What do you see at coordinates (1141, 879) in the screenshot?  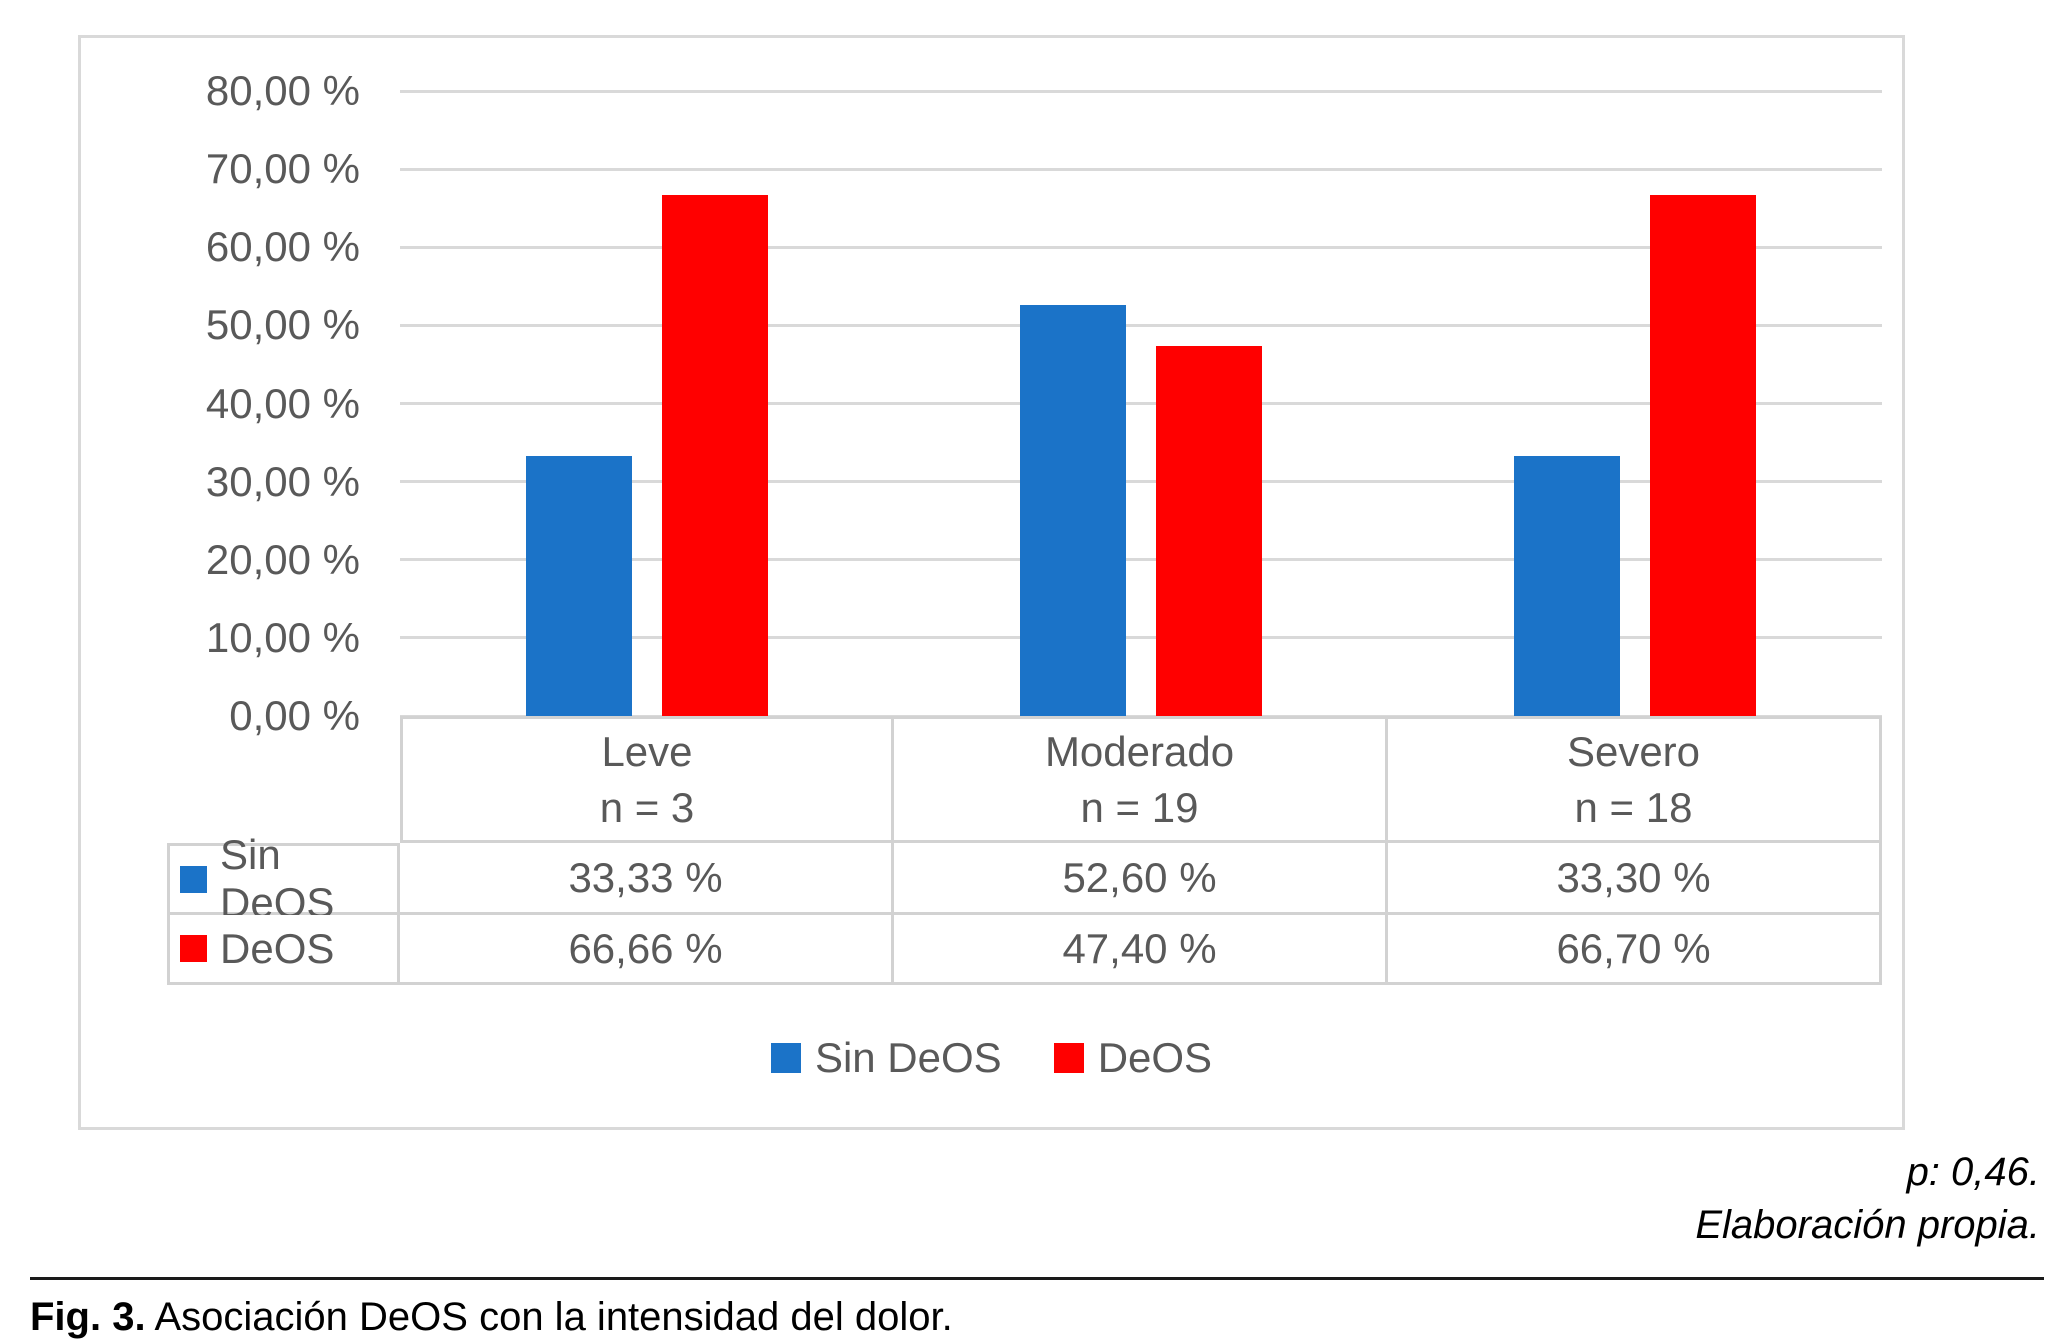 I see `table-cell: 52,60 %` at bounding box center [1141, 879].